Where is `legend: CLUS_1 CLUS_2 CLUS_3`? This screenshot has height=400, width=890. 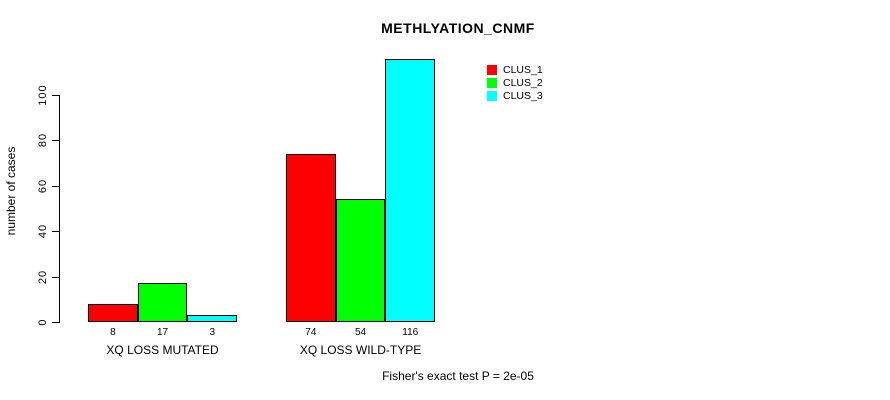 legend: CLUS_1 CLUS_2 CLUS_3 is located at coordinates (515, 82).